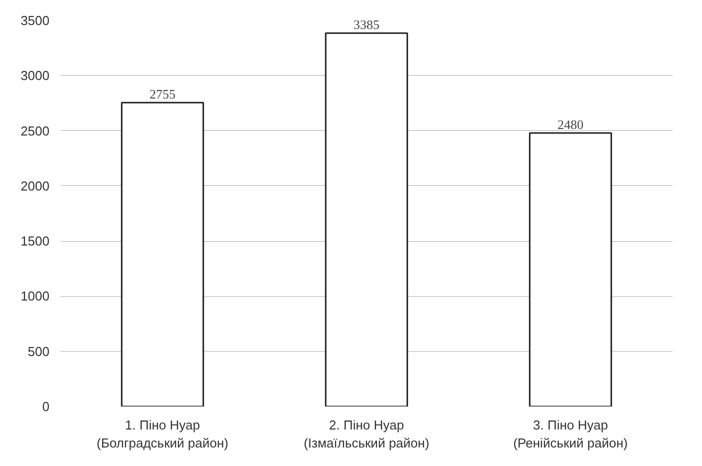  I want to click on y-tick-label: 2500, so click(35, 130).